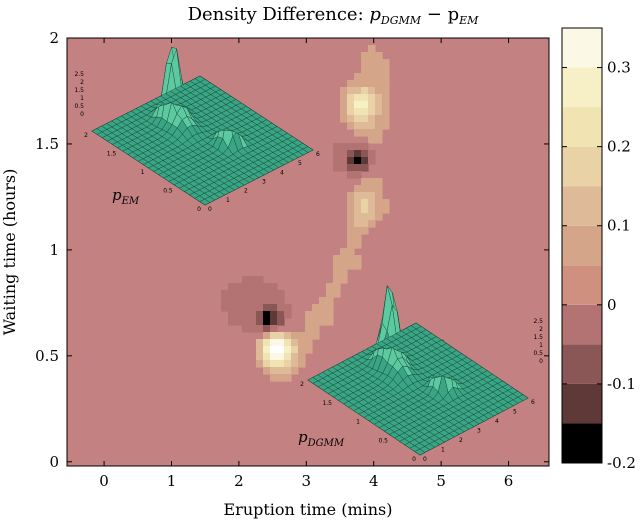 The image size is (640, 529). What do you see at coordinates (612, 305) in the screenshot?
I see `colorbar-tick-label: 0` at bounding box center [612, 305].